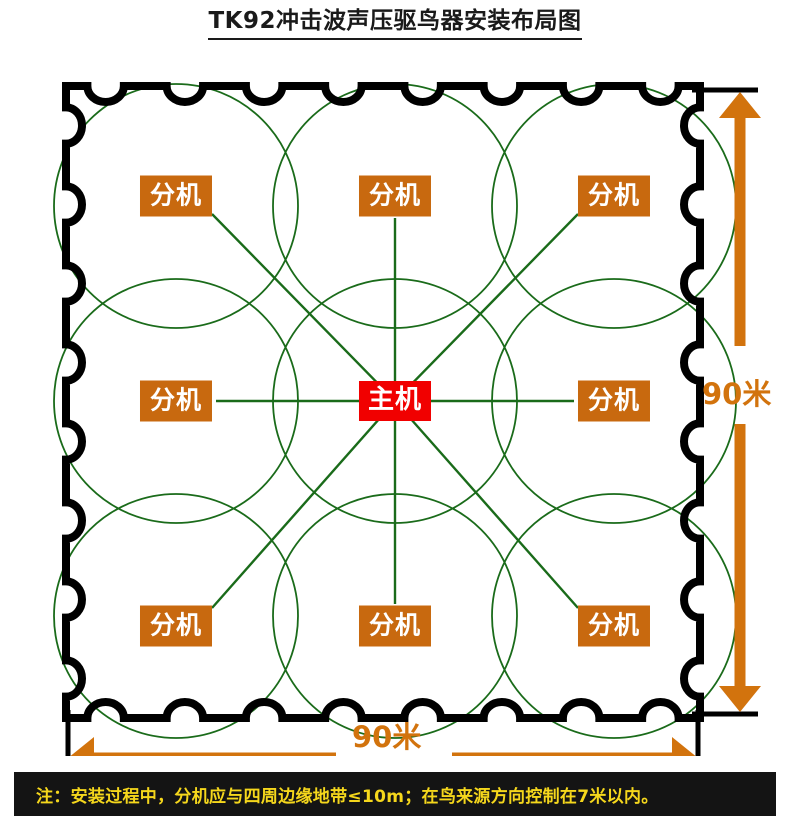 The image size is (790, 830). What do you see at coordinates (740, 219) in the screenshot?
I see `dimension-arrow-up` at bounding box center [740, 219].